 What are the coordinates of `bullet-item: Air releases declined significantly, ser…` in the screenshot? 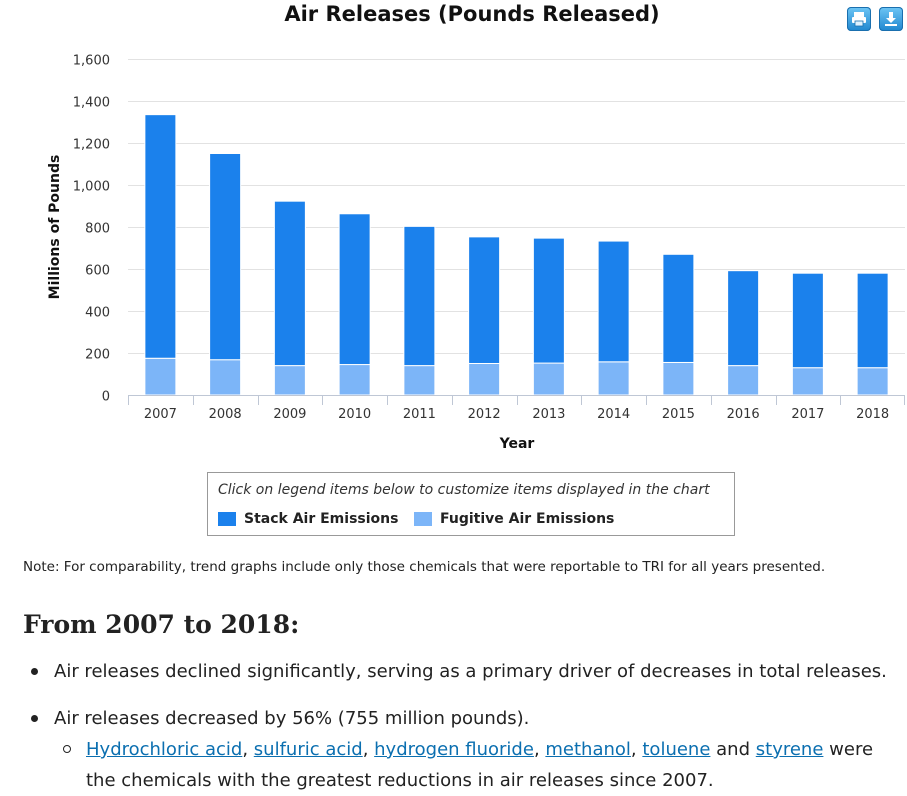 It's located at (463, 671).